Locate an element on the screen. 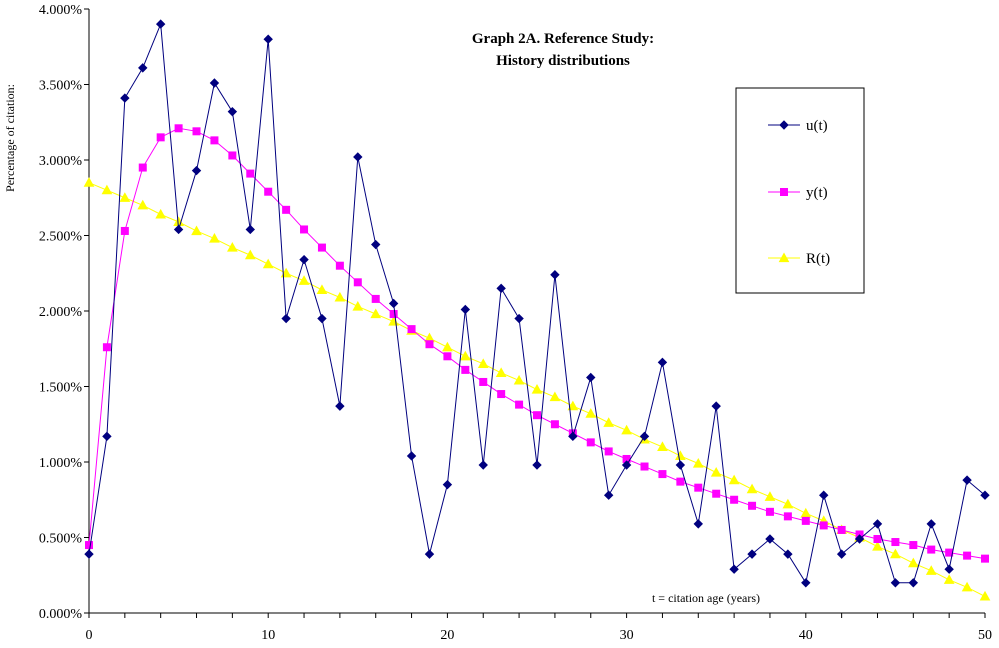  y-tick-label: 3.500% is located at coordinates (61, 86).